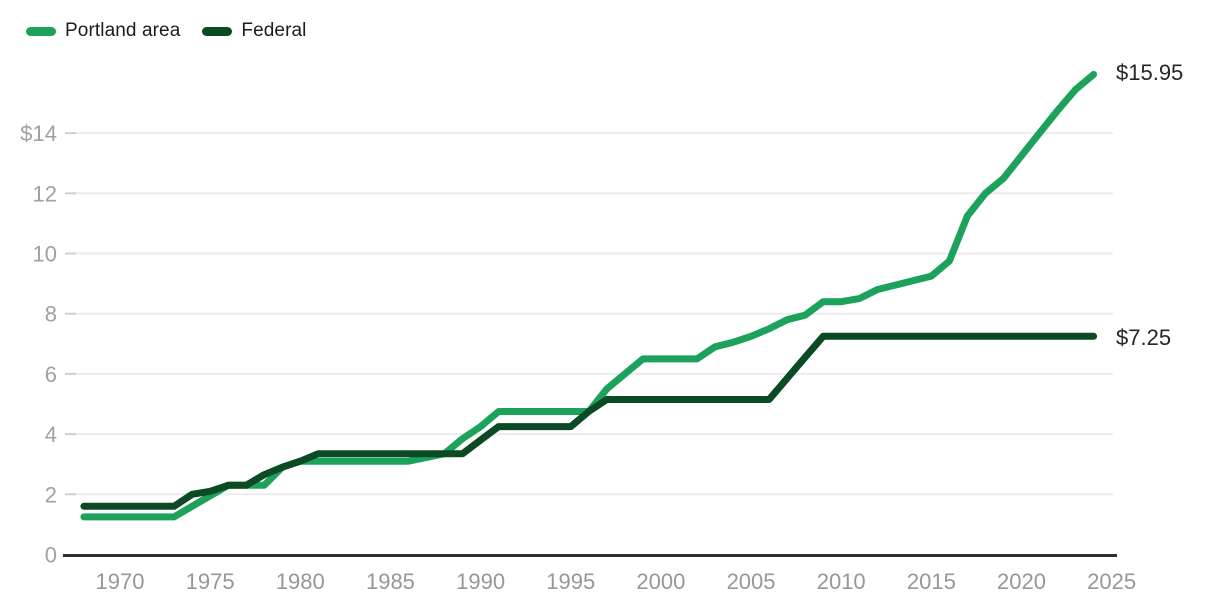 This screenshot has height=606, width=1220. What do you see at coordinates (38, 133) in the screenshot?
I see `svg-text: $14` at bounding box center [38, 133].